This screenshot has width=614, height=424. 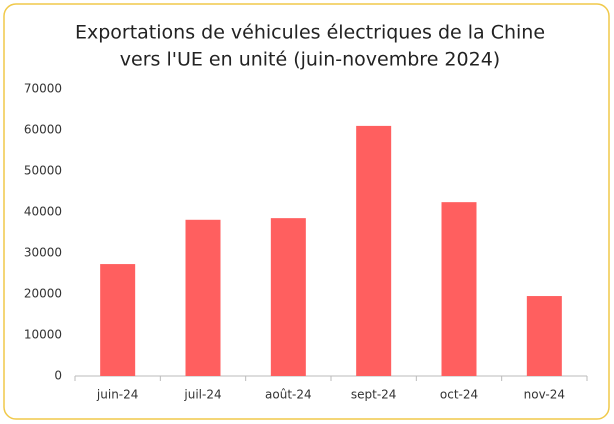 I want to click on x-tick-label: juil-24, so click(x=202, y=395).